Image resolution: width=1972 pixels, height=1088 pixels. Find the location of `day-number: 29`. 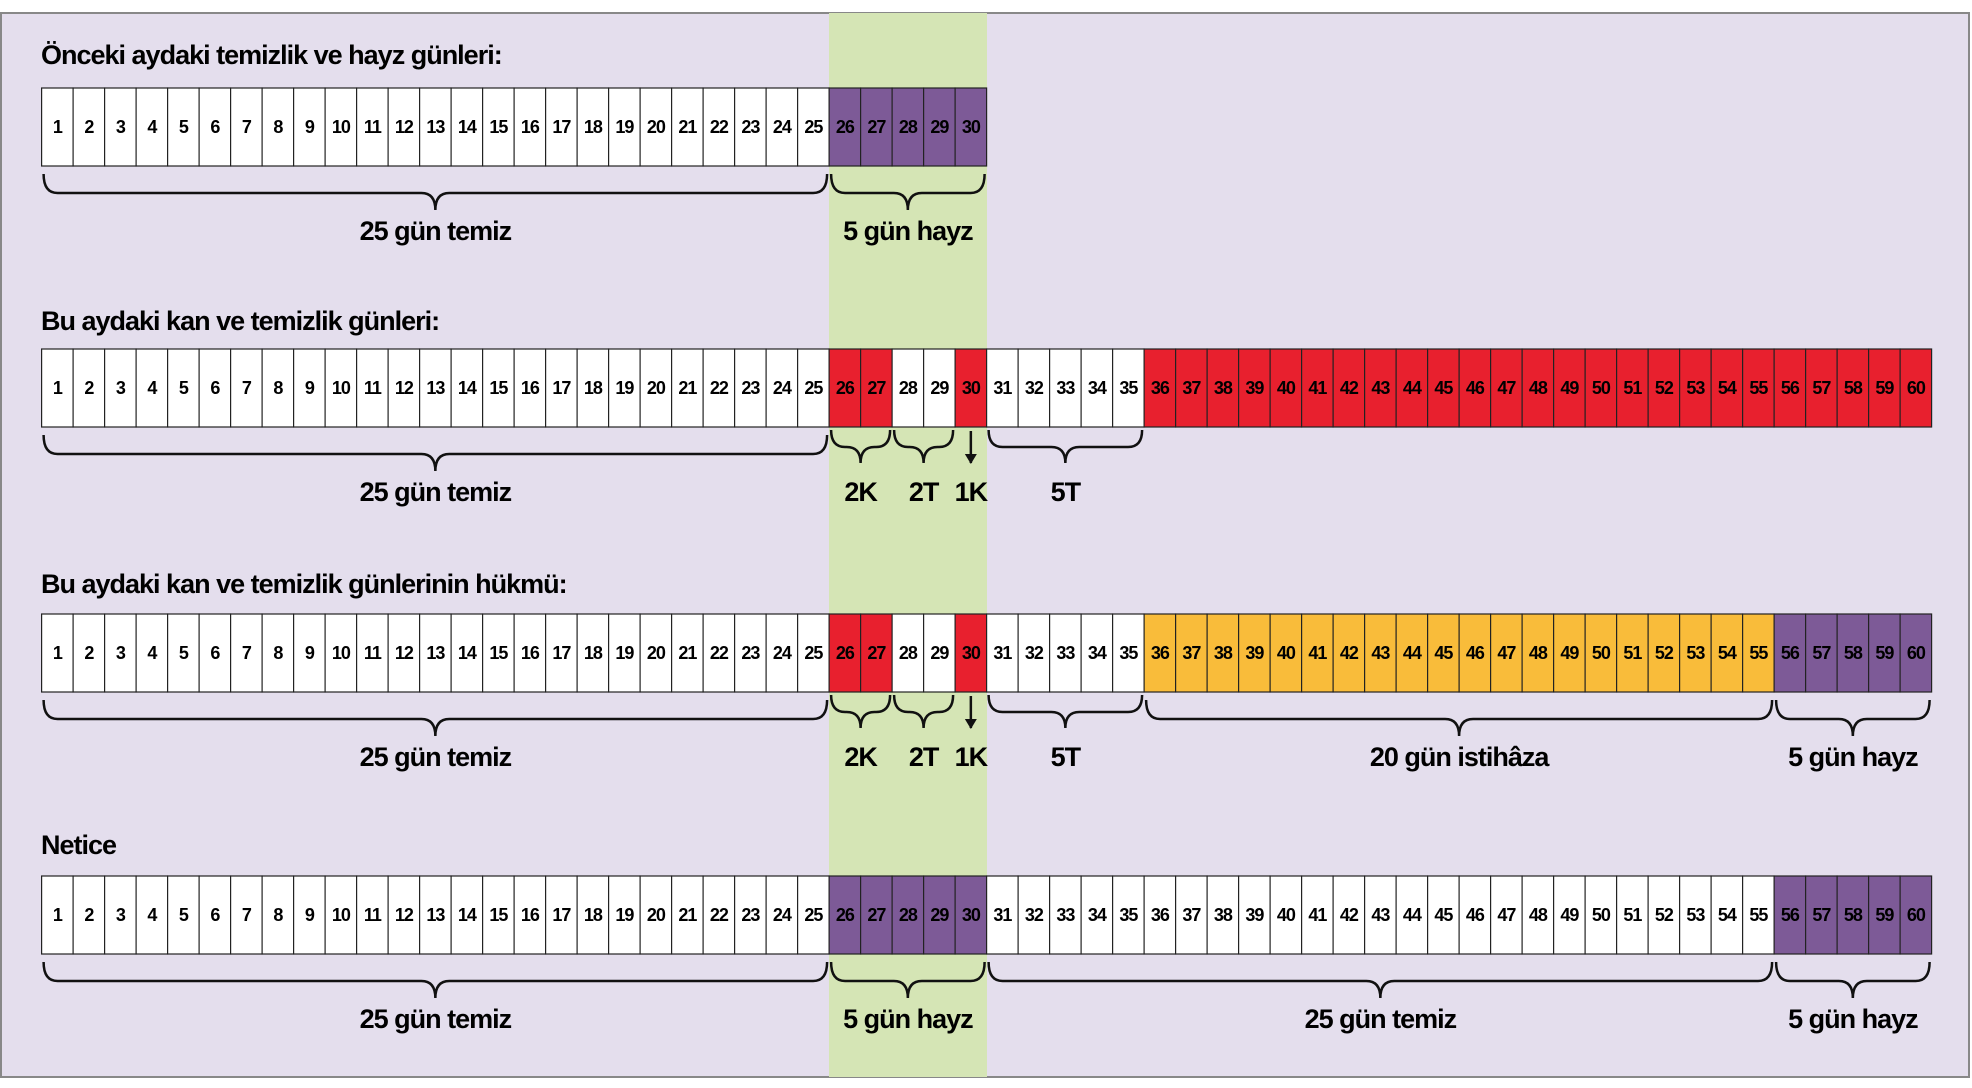

day-number: 29 is located at coordinates (939, 653).